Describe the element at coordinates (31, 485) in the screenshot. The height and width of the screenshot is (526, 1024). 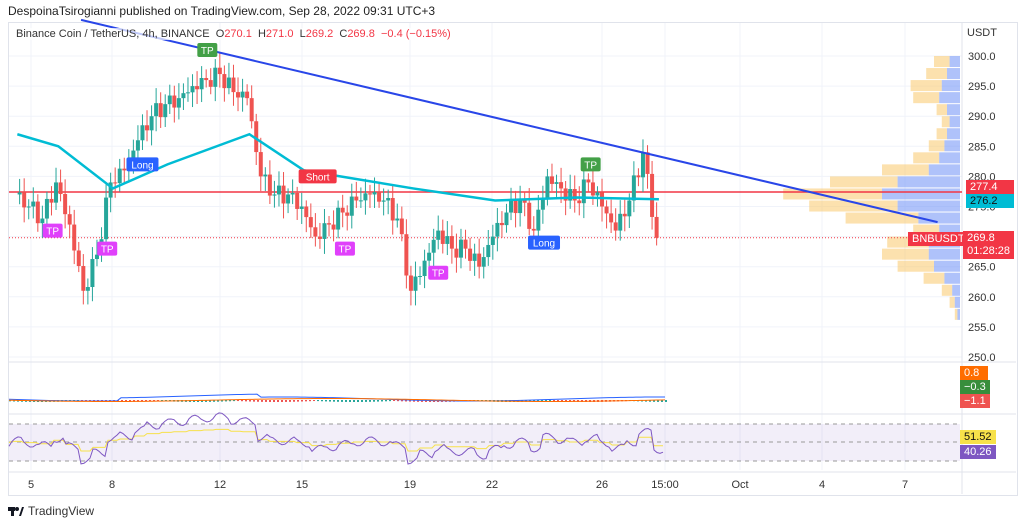
I see `time-tick: 5` at that location.